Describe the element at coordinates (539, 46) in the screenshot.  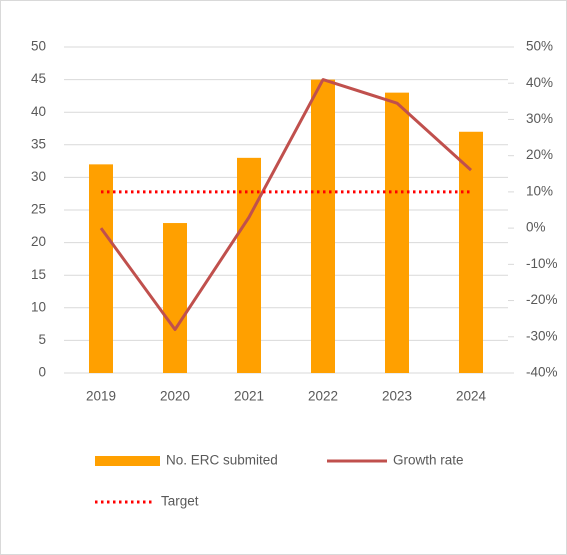
I see `y2-tick-label: 50%` at that location.